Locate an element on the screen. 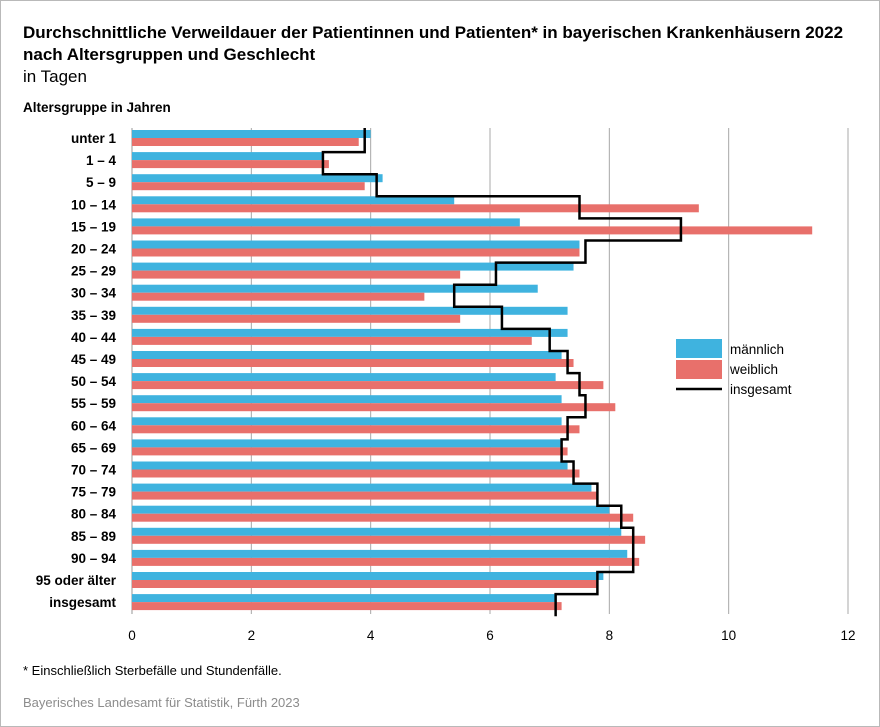 Image resolution: width=880 pixels, height=727 pixels. category-label: 65 – 69 is located at coordinates (93, 447).